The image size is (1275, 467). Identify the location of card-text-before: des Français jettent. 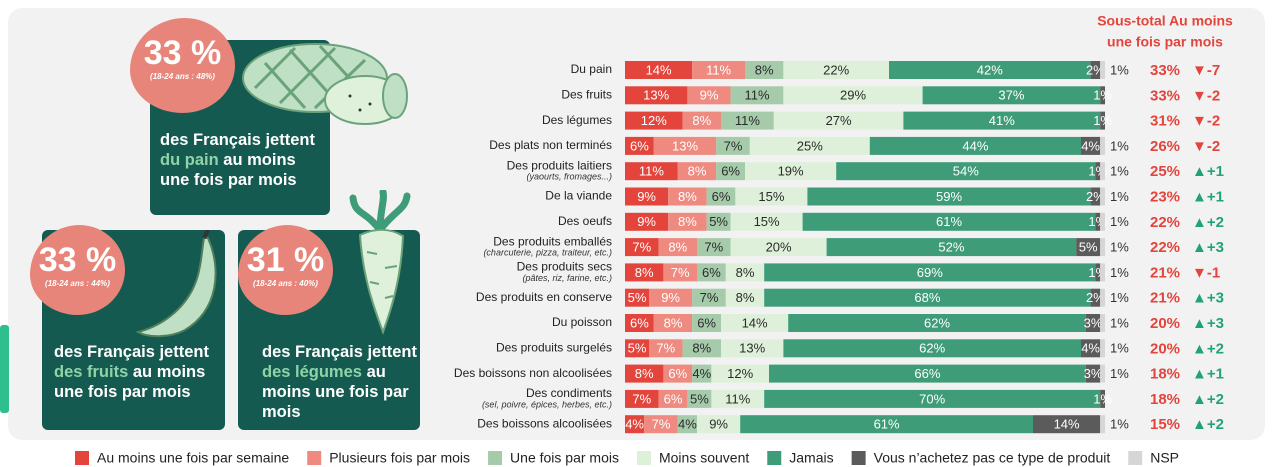
(237, 140).